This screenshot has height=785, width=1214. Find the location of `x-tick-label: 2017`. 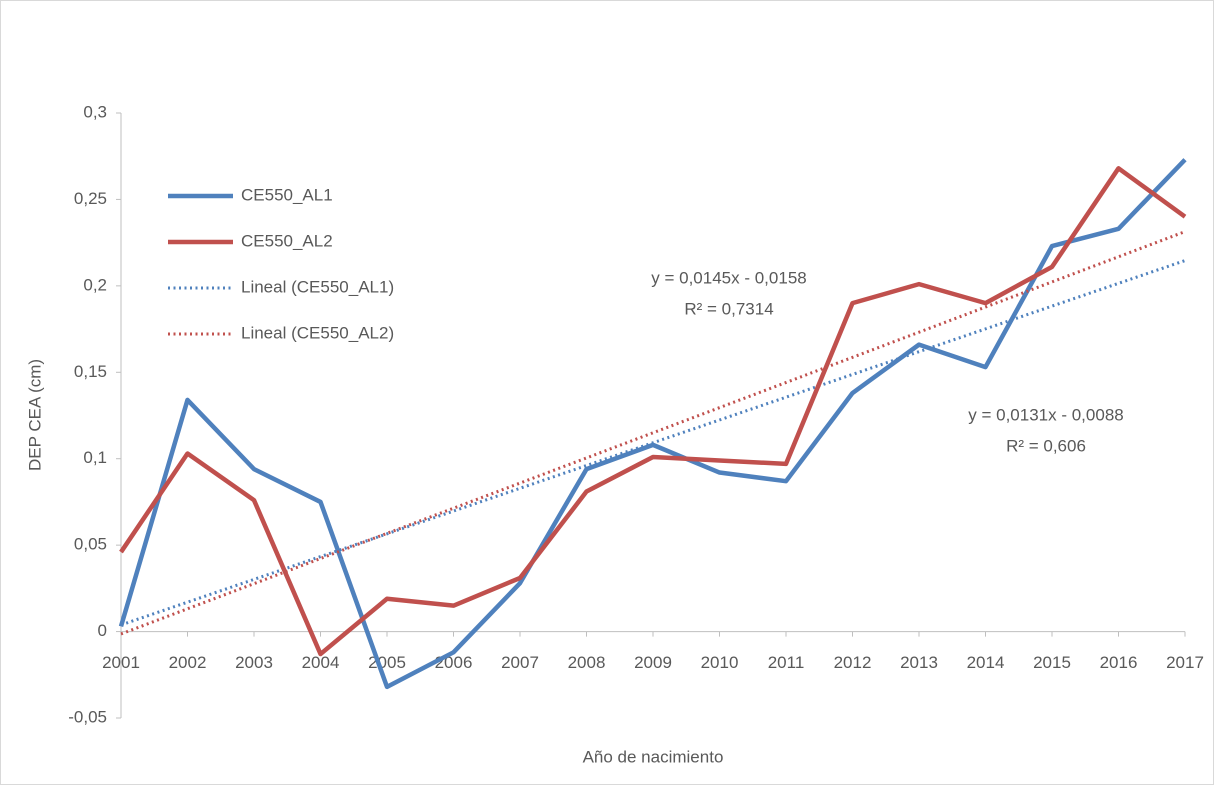

x-tick-label: 2017 is located at coordinates (1185, 662).